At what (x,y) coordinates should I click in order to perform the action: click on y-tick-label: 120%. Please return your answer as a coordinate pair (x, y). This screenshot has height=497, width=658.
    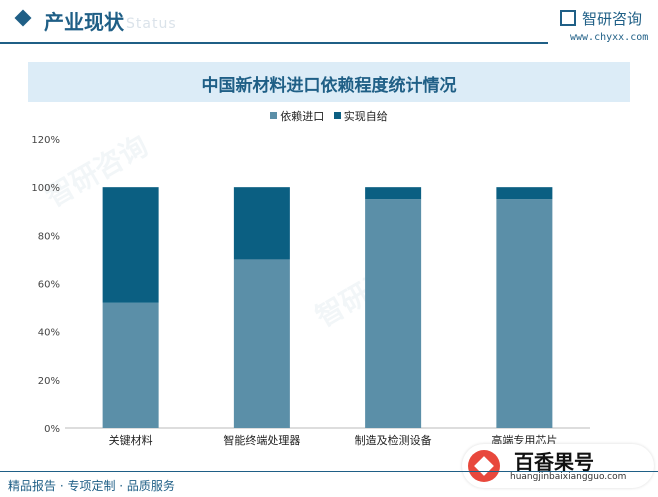
    Looking at the image, I should click on (45, 140).